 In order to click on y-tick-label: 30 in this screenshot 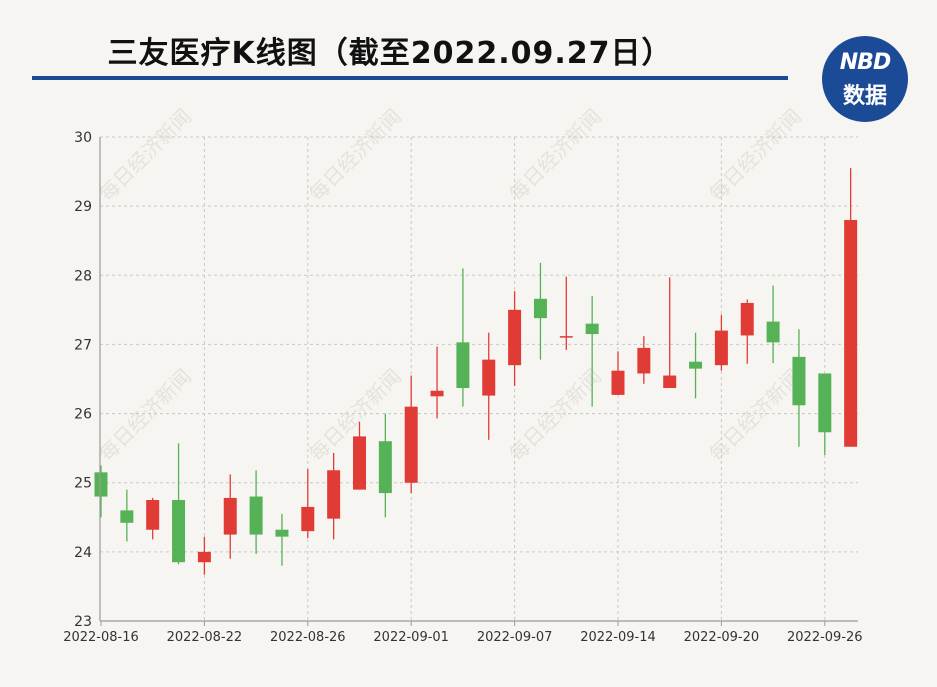, I will do `click(83, 138)`.